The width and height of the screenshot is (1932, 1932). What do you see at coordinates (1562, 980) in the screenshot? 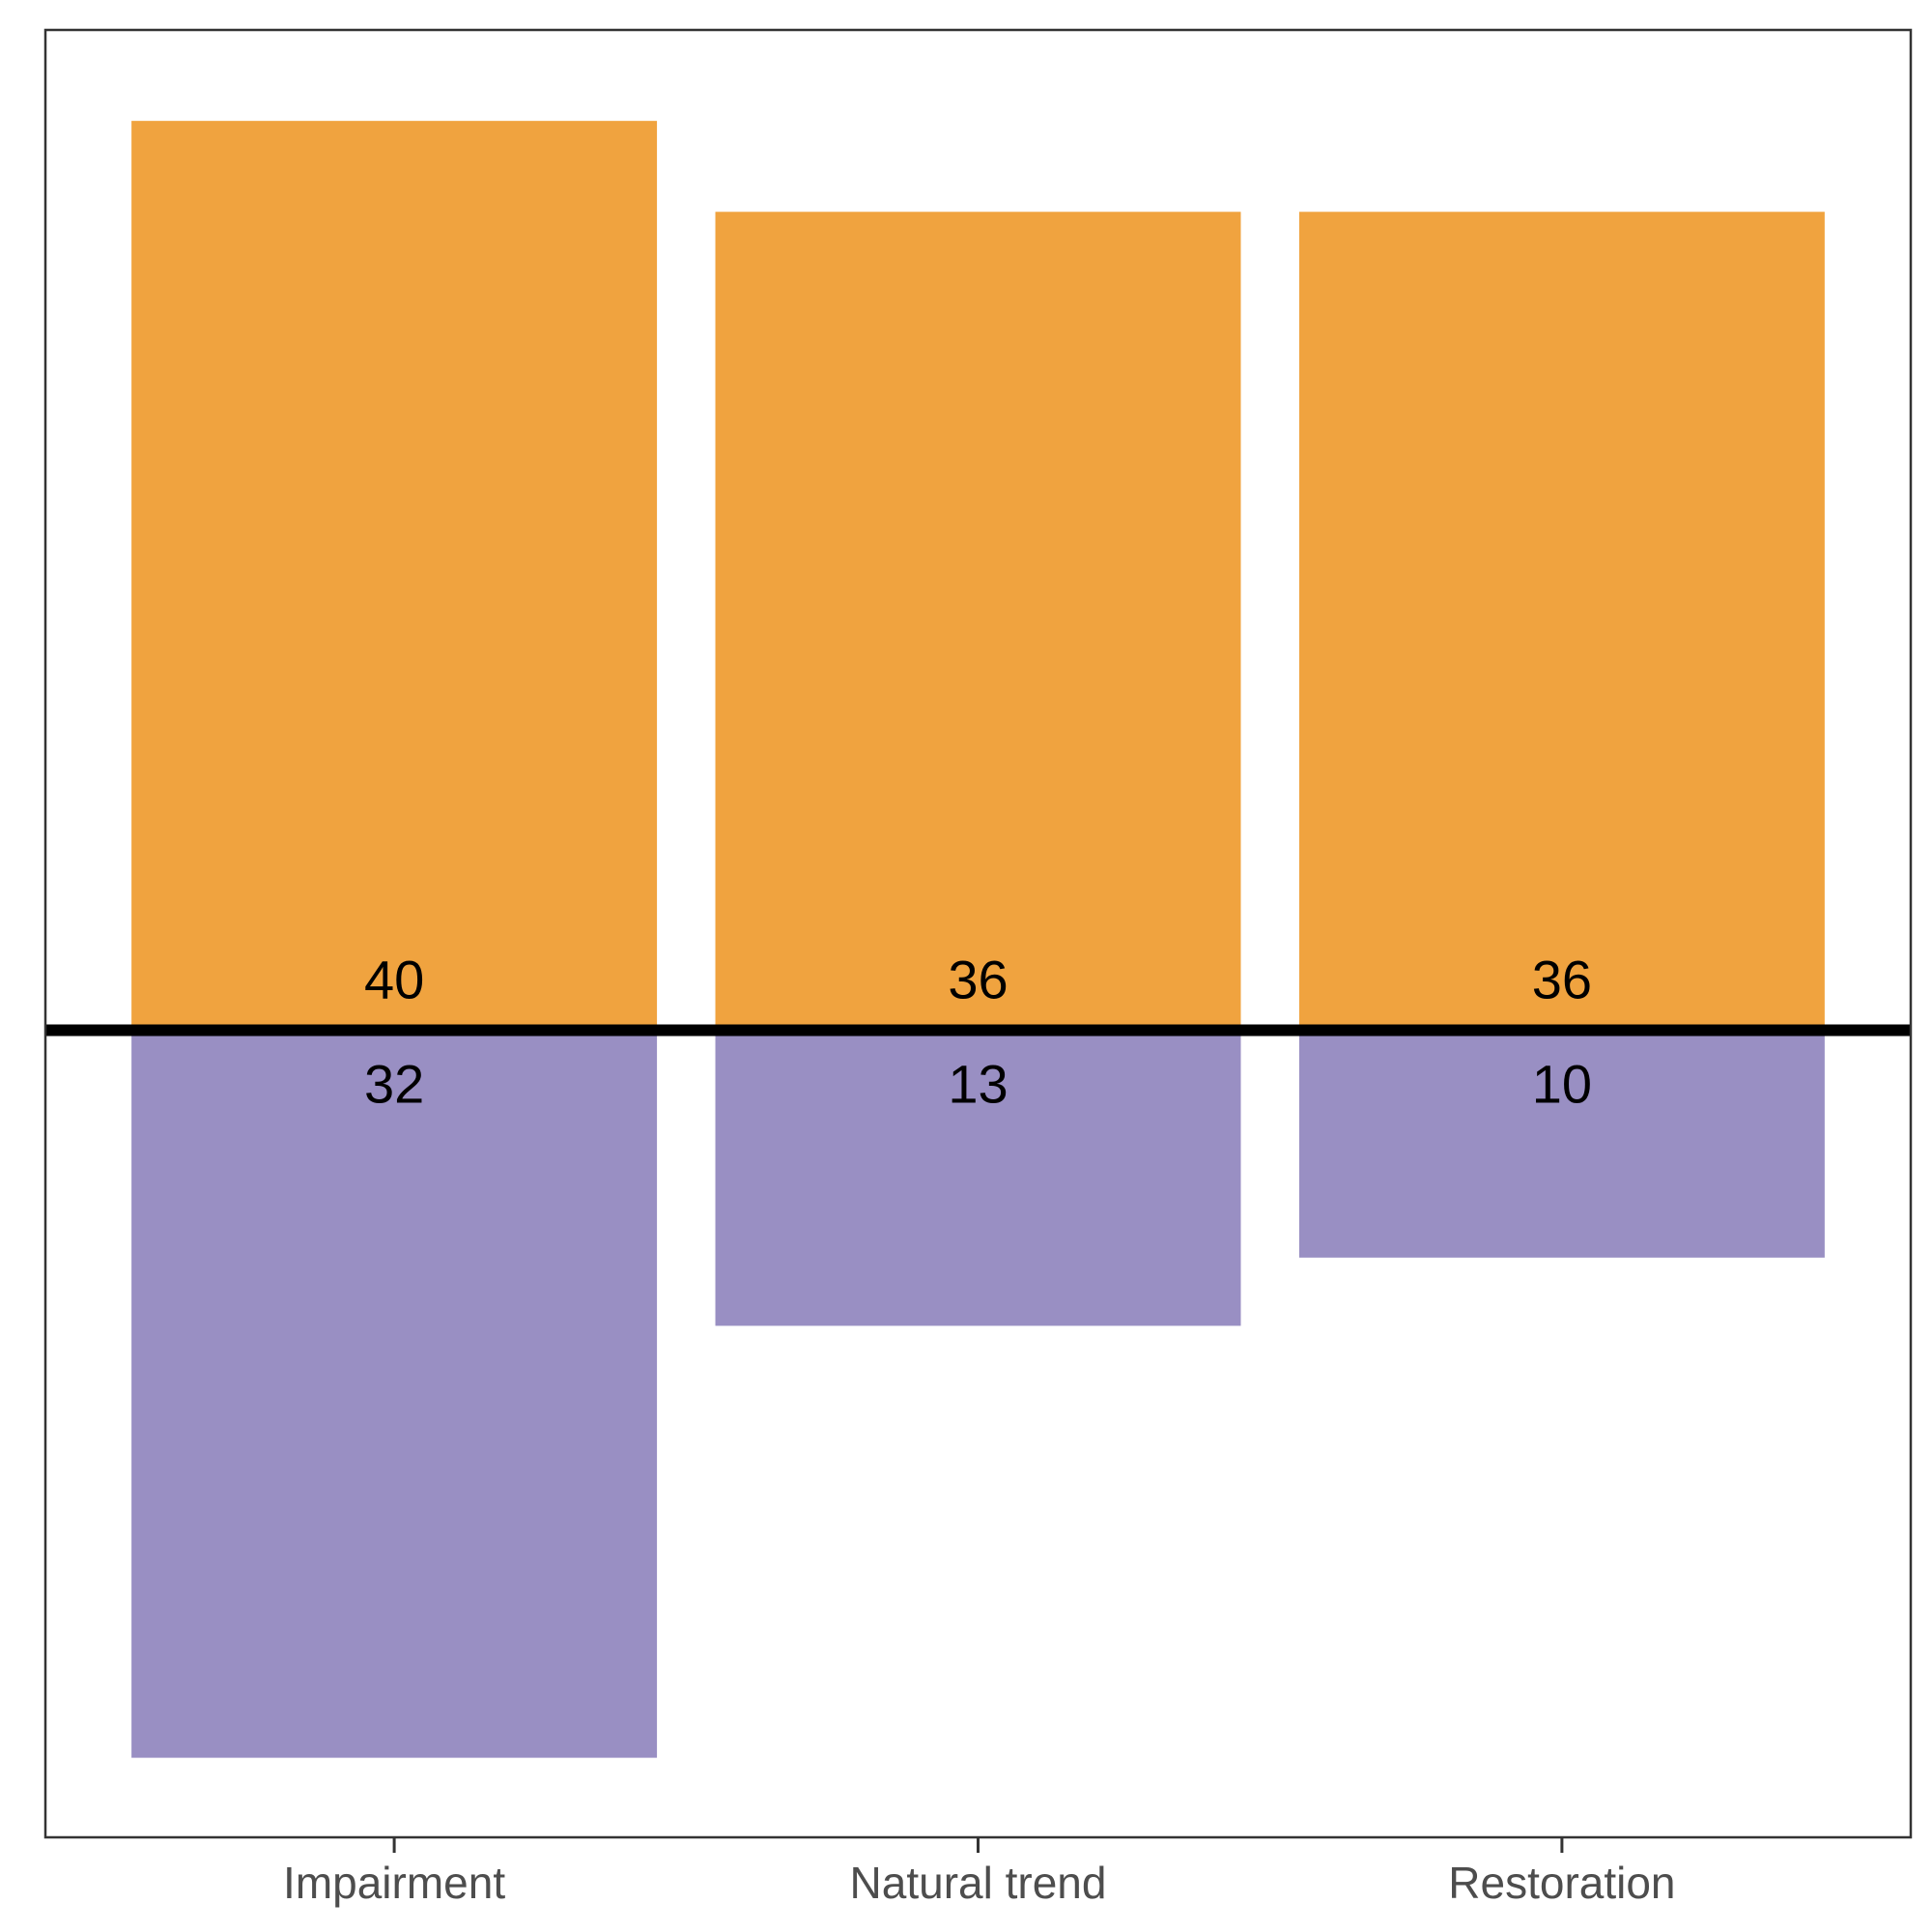
I see `data-label-up-restoration: 36` at bounding box center [1562, 980].